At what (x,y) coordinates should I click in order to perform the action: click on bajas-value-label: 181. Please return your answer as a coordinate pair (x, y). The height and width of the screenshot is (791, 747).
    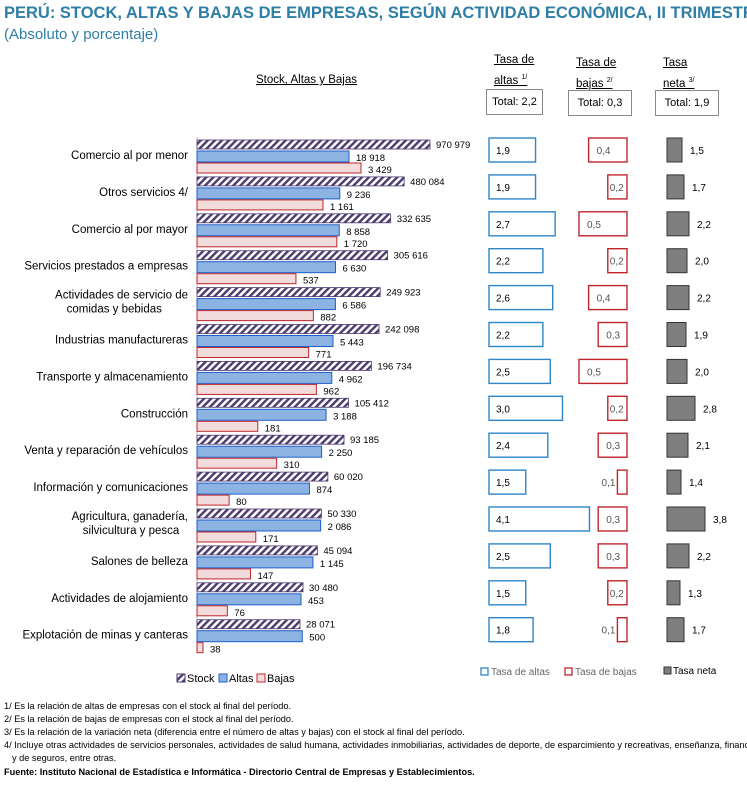
    Looking at the image, I should click on (273, 428).